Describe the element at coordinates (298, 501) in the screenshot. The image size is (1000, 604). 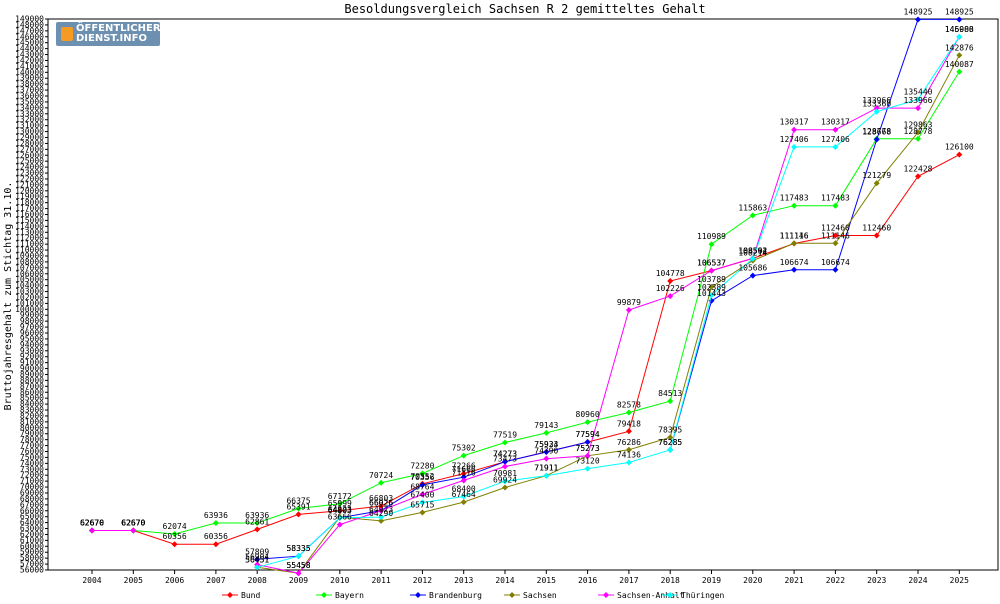
I see `data-label-bayern: 66375` at that location.